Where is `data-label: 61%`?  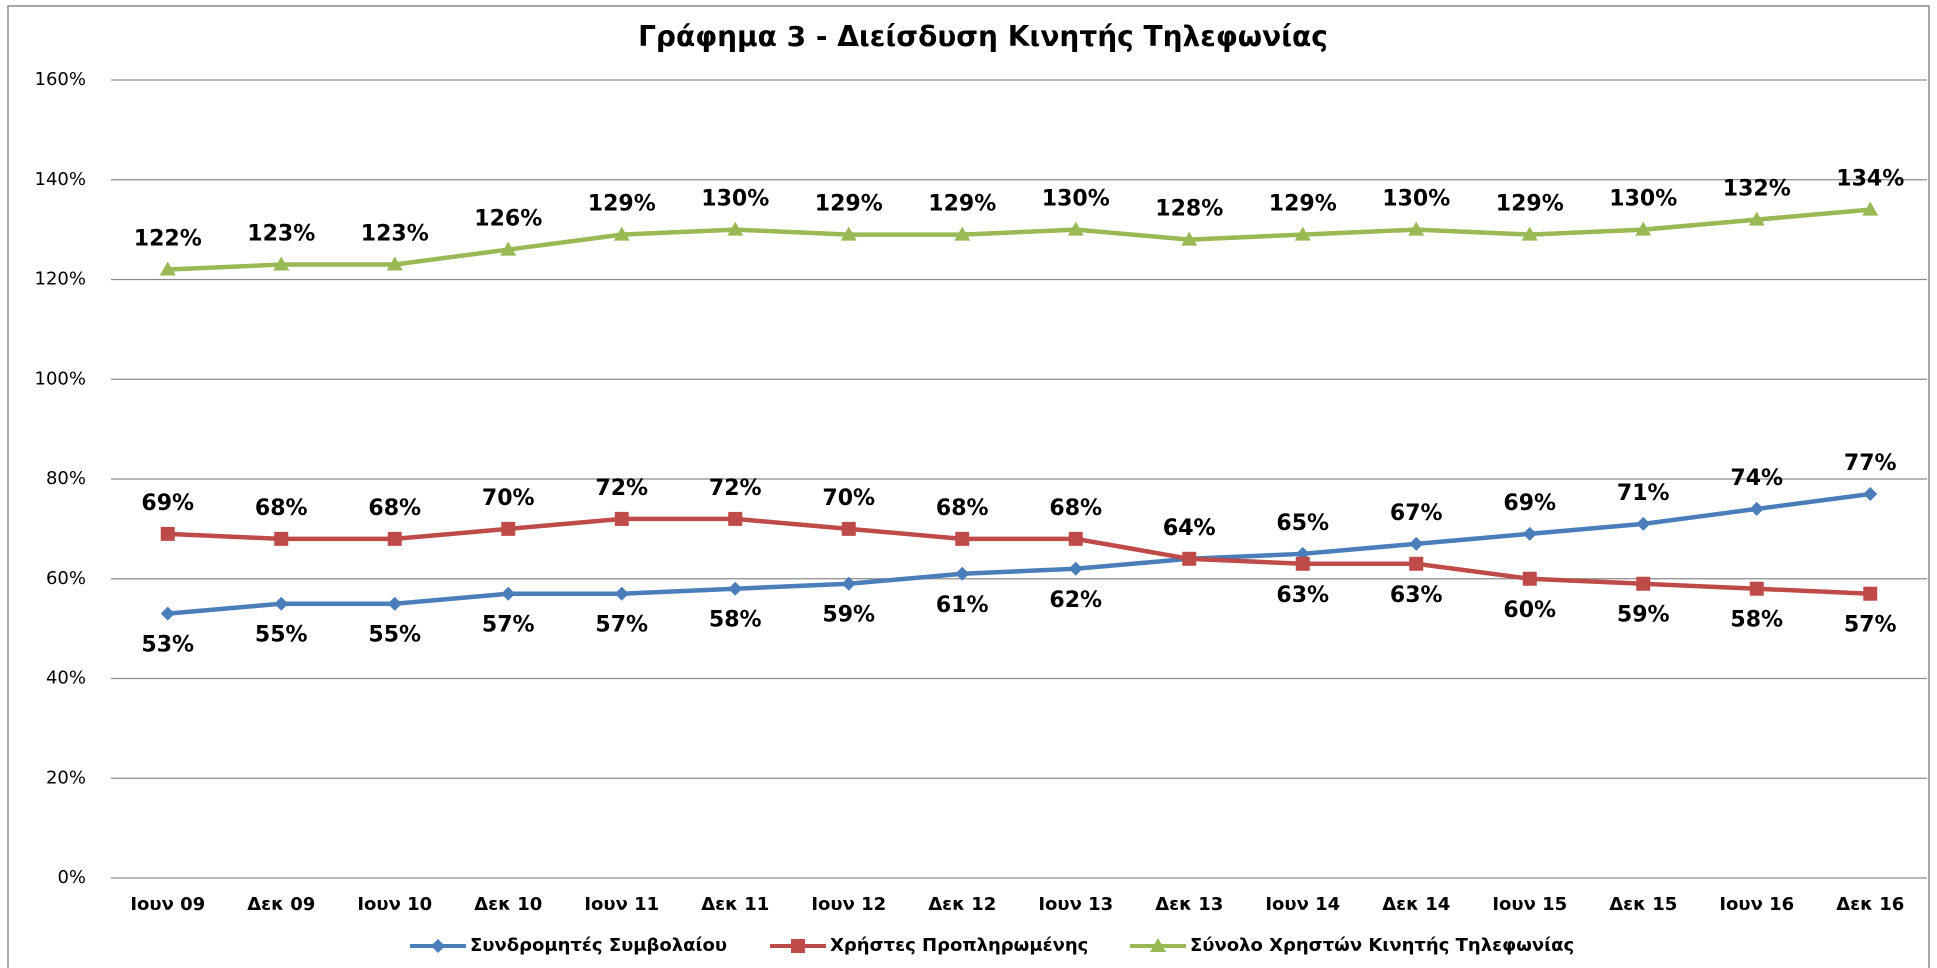
data-label: 61% is located at coordinates (962, 605).